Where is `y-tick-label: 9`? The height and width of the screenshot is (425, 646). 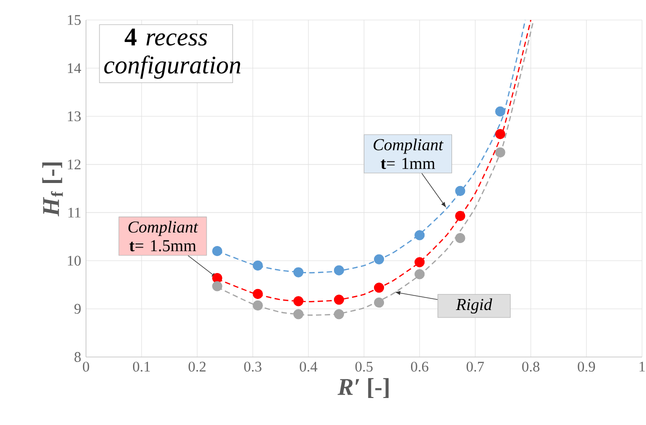 y-tick-label: 9 is located at coordinates (77, 309).